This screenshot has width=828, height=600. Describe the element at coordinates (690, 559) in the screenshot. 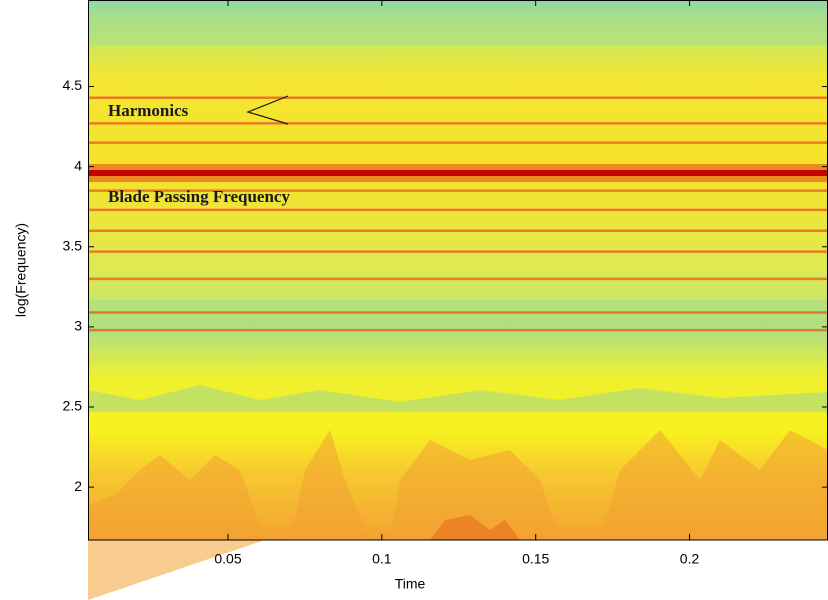

I see `x-tick-label: 0.2` at that location.